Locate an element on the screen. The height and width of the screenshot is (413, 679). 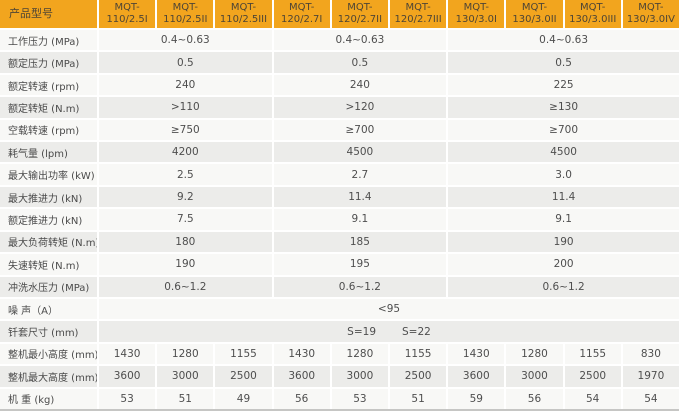
spec-row-label: 整机最小高度 (mm) is located at coordinates (48, 354).